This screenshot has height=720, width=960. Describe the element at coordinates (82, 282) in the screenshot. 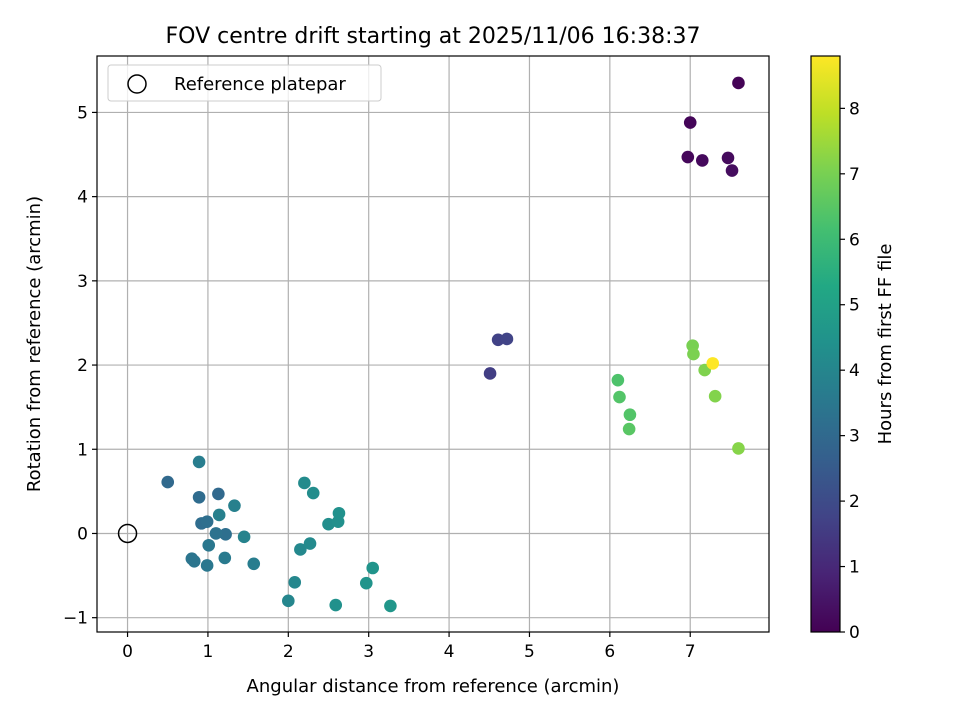

I see `y-tick-label: 3` at that location.